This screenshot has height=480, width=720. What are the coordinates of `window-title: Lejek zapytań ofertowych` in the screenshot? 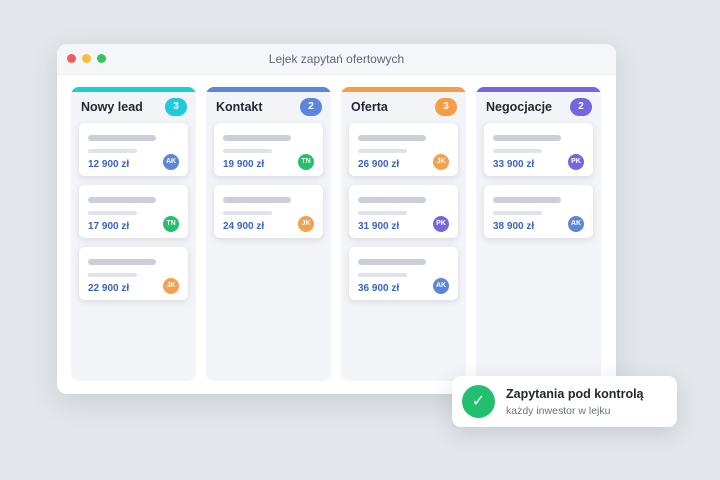 It's located at (336, 59).